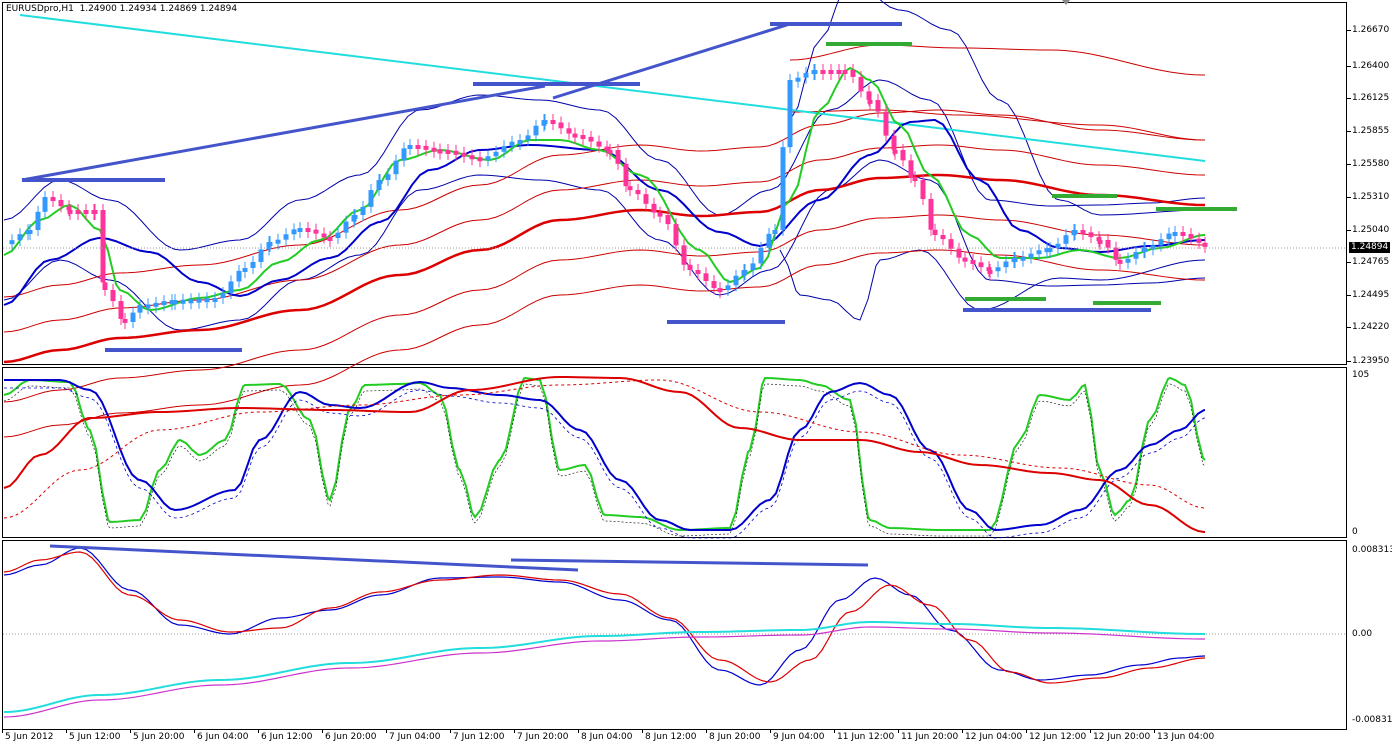  I want to click on time-label: 6 Jun 20:00, so click(351, 737).